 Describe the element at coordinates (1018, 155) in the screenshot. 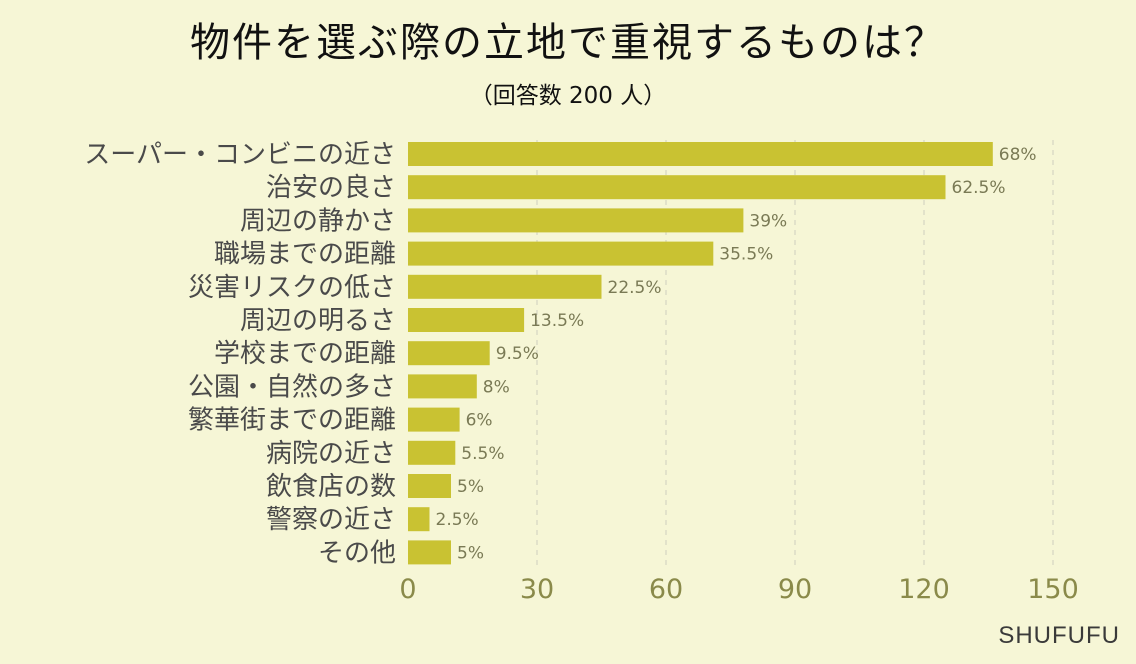

I see `value-label: 68%` at that location.